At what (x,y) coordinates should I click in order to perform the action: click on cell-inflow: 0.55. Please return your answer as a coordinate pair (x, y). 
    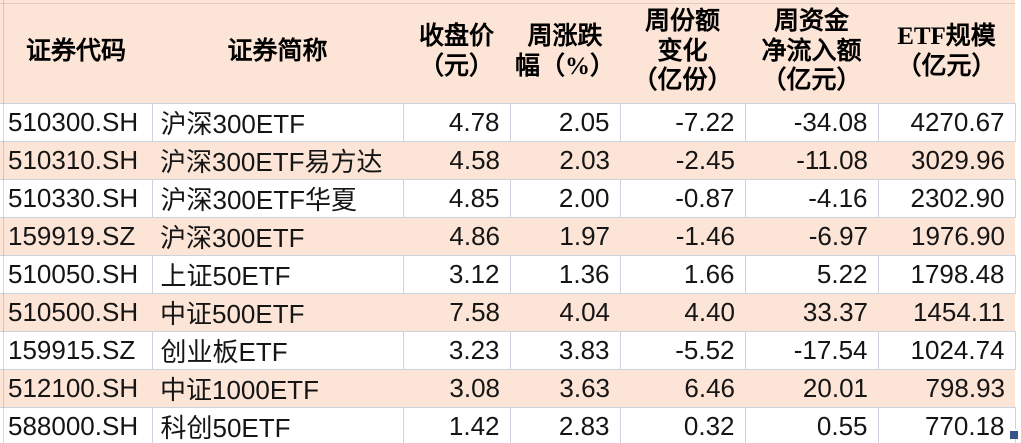
    Looking at the image, I should click on (811, 425).